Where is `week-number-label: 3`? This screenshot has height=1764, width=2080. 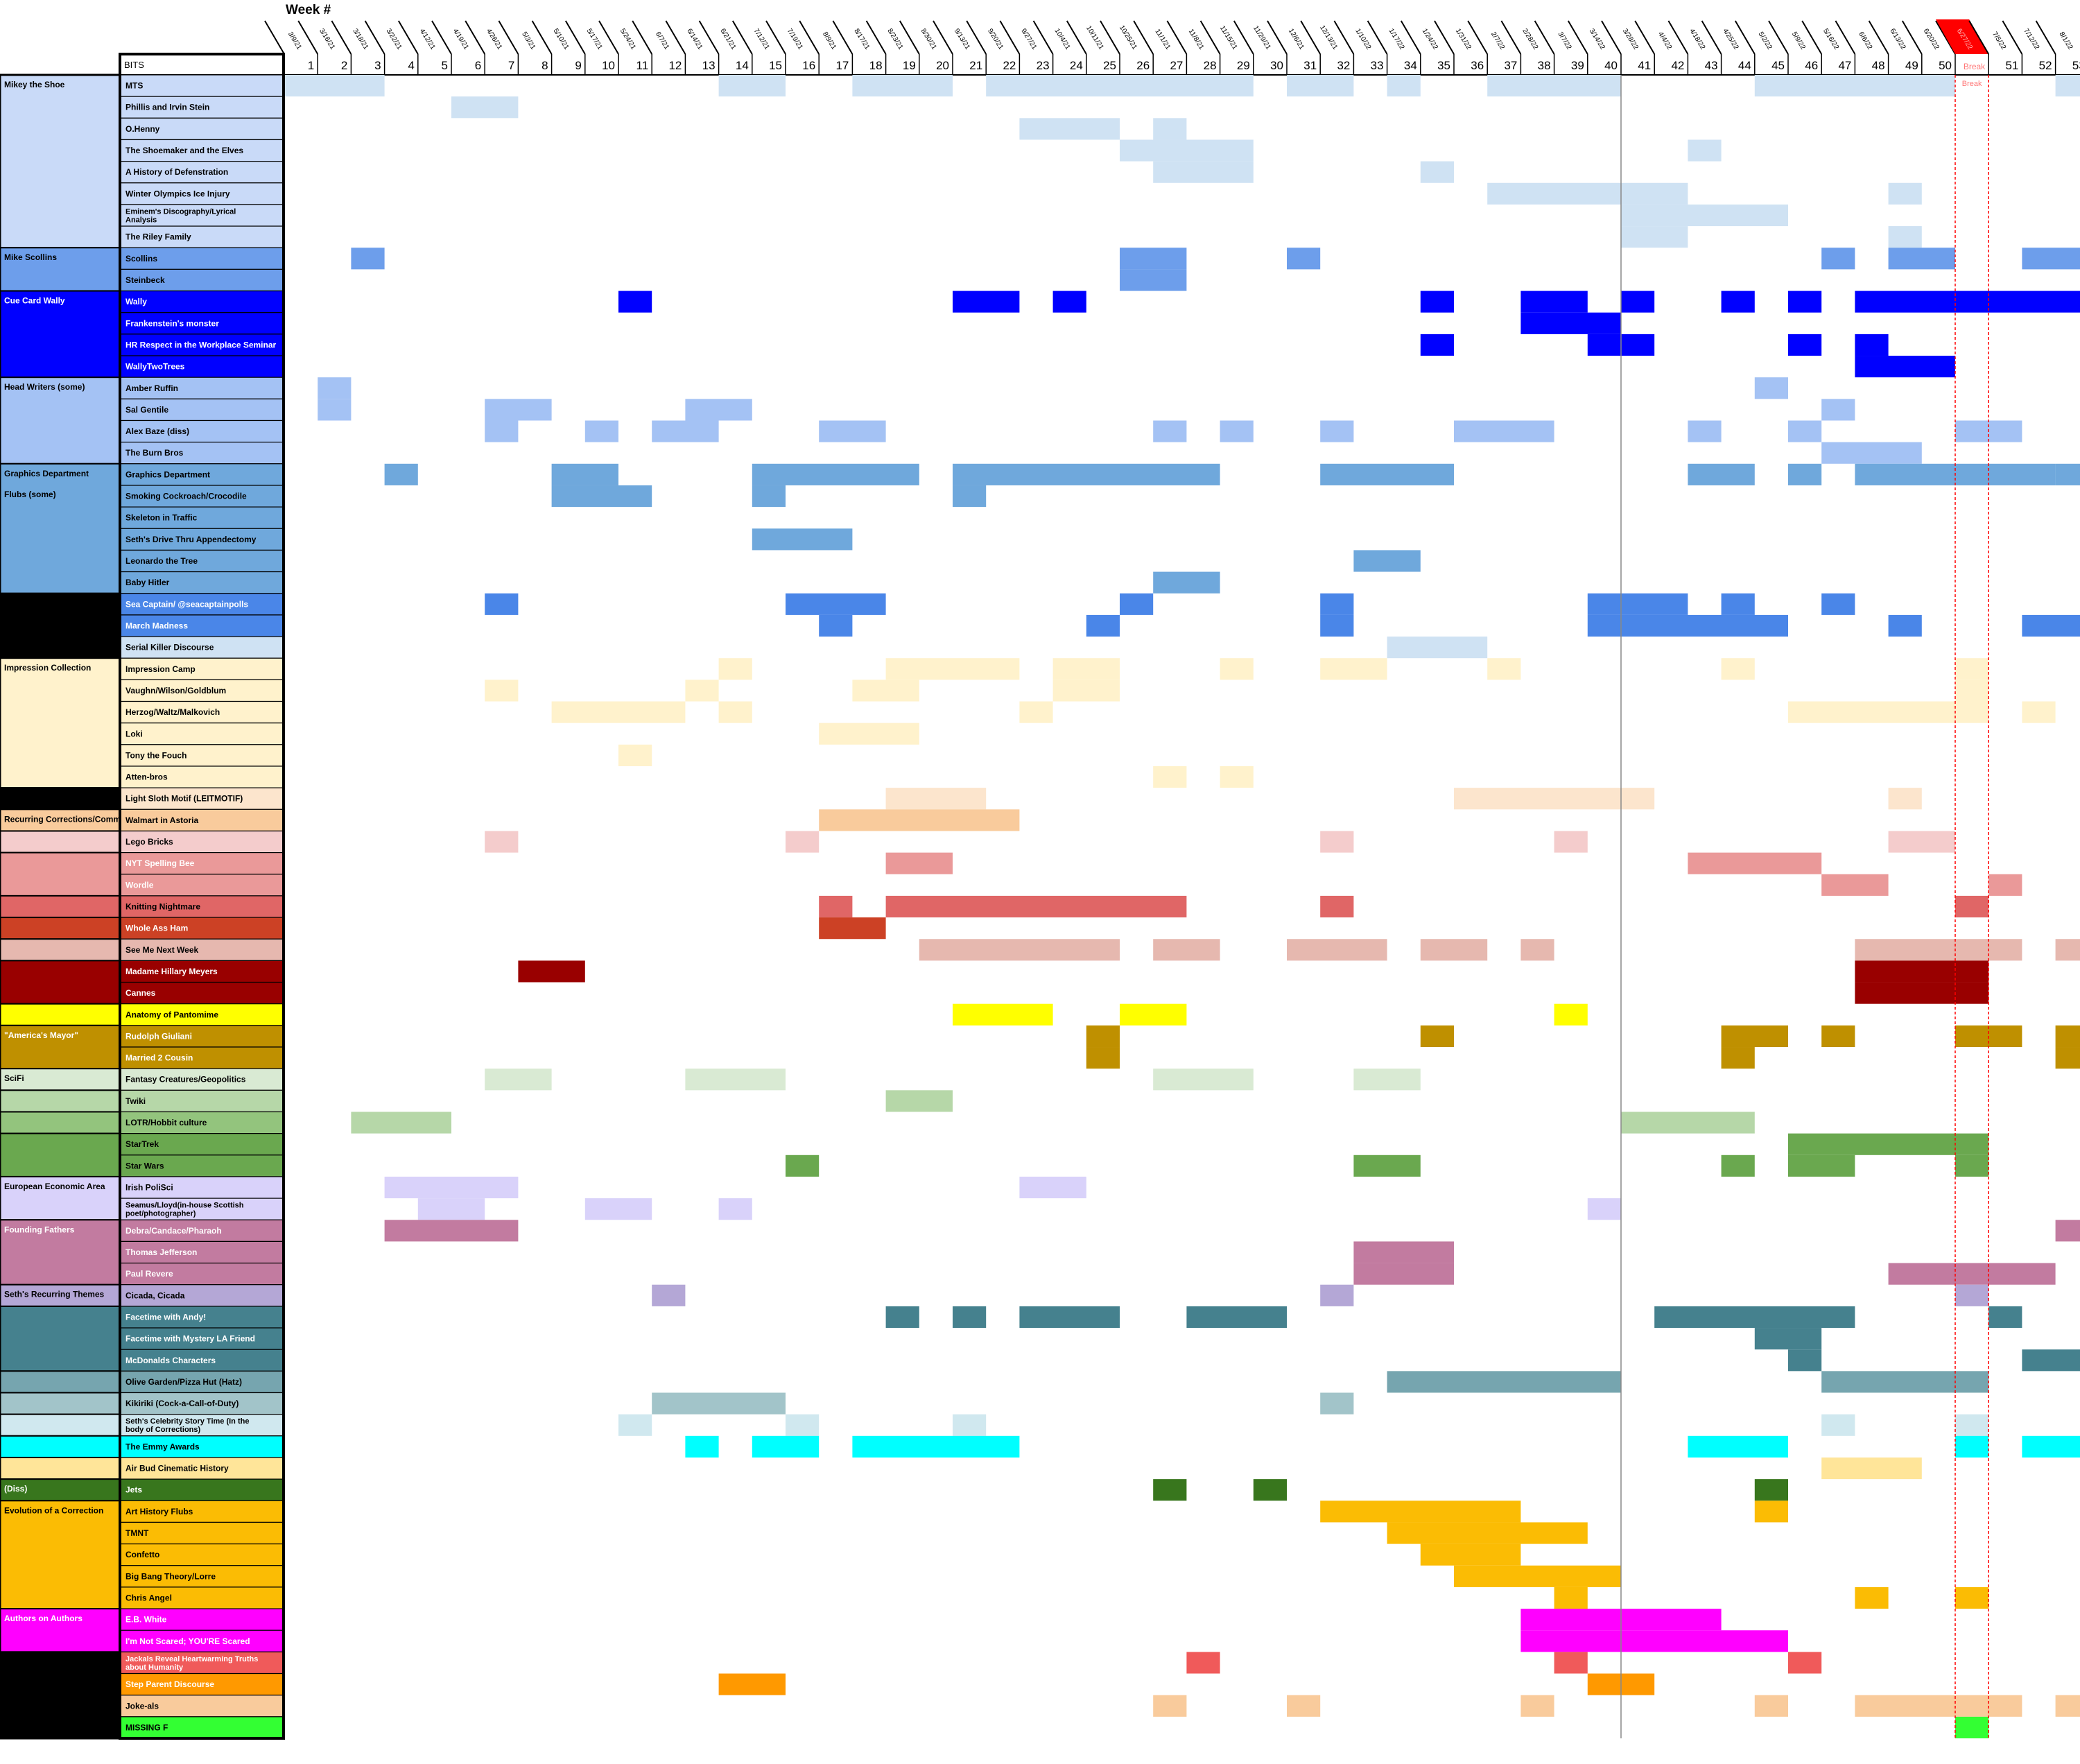 week-number-label: 3 is located at coordinates (377, 65).